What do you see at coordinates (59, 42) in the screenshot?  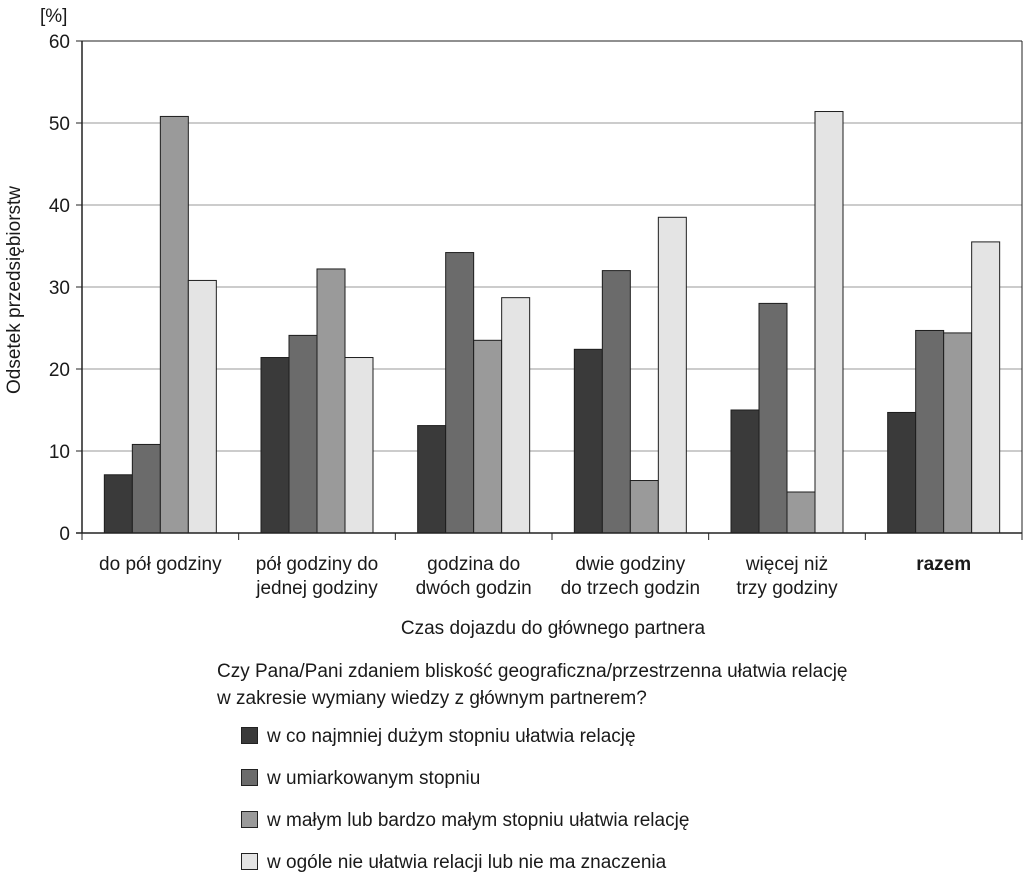 I see `y-tick-label: 60` at bounding box center [59, 42].